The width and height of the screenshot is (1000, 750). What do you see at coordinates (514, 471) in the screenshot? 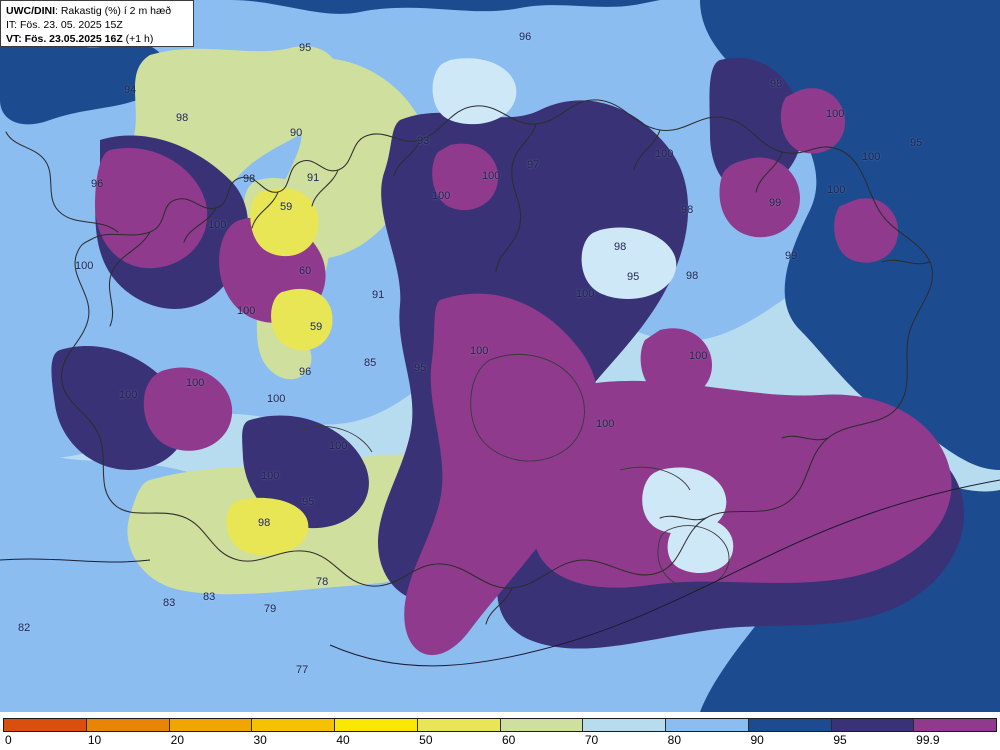
I see `glacier-outlines` at bounding box center [514, 471].